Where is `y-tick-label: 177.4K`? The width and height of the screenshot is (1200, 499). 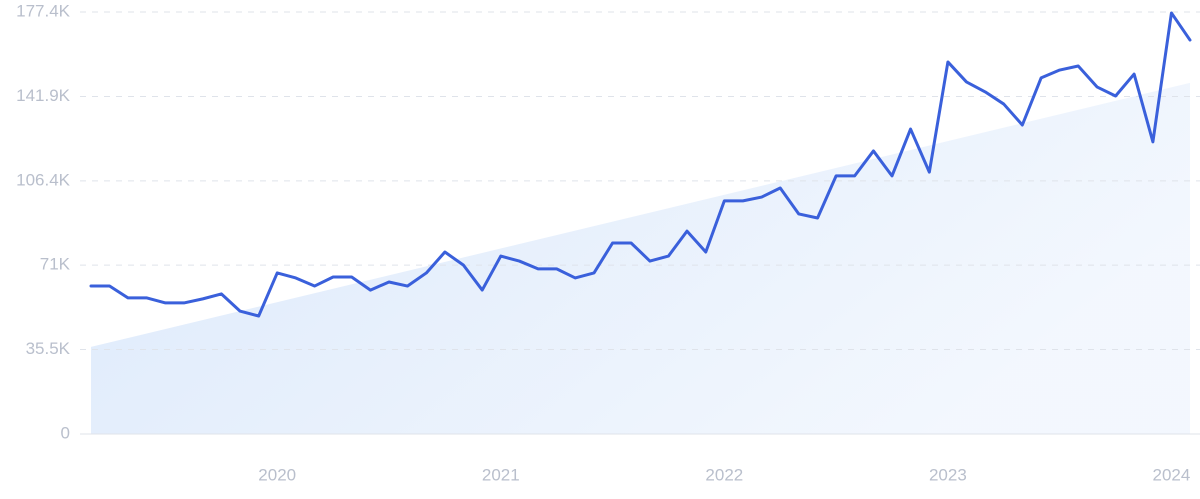 y-tick-label: 177.4K is located at coordinates (43, 10).